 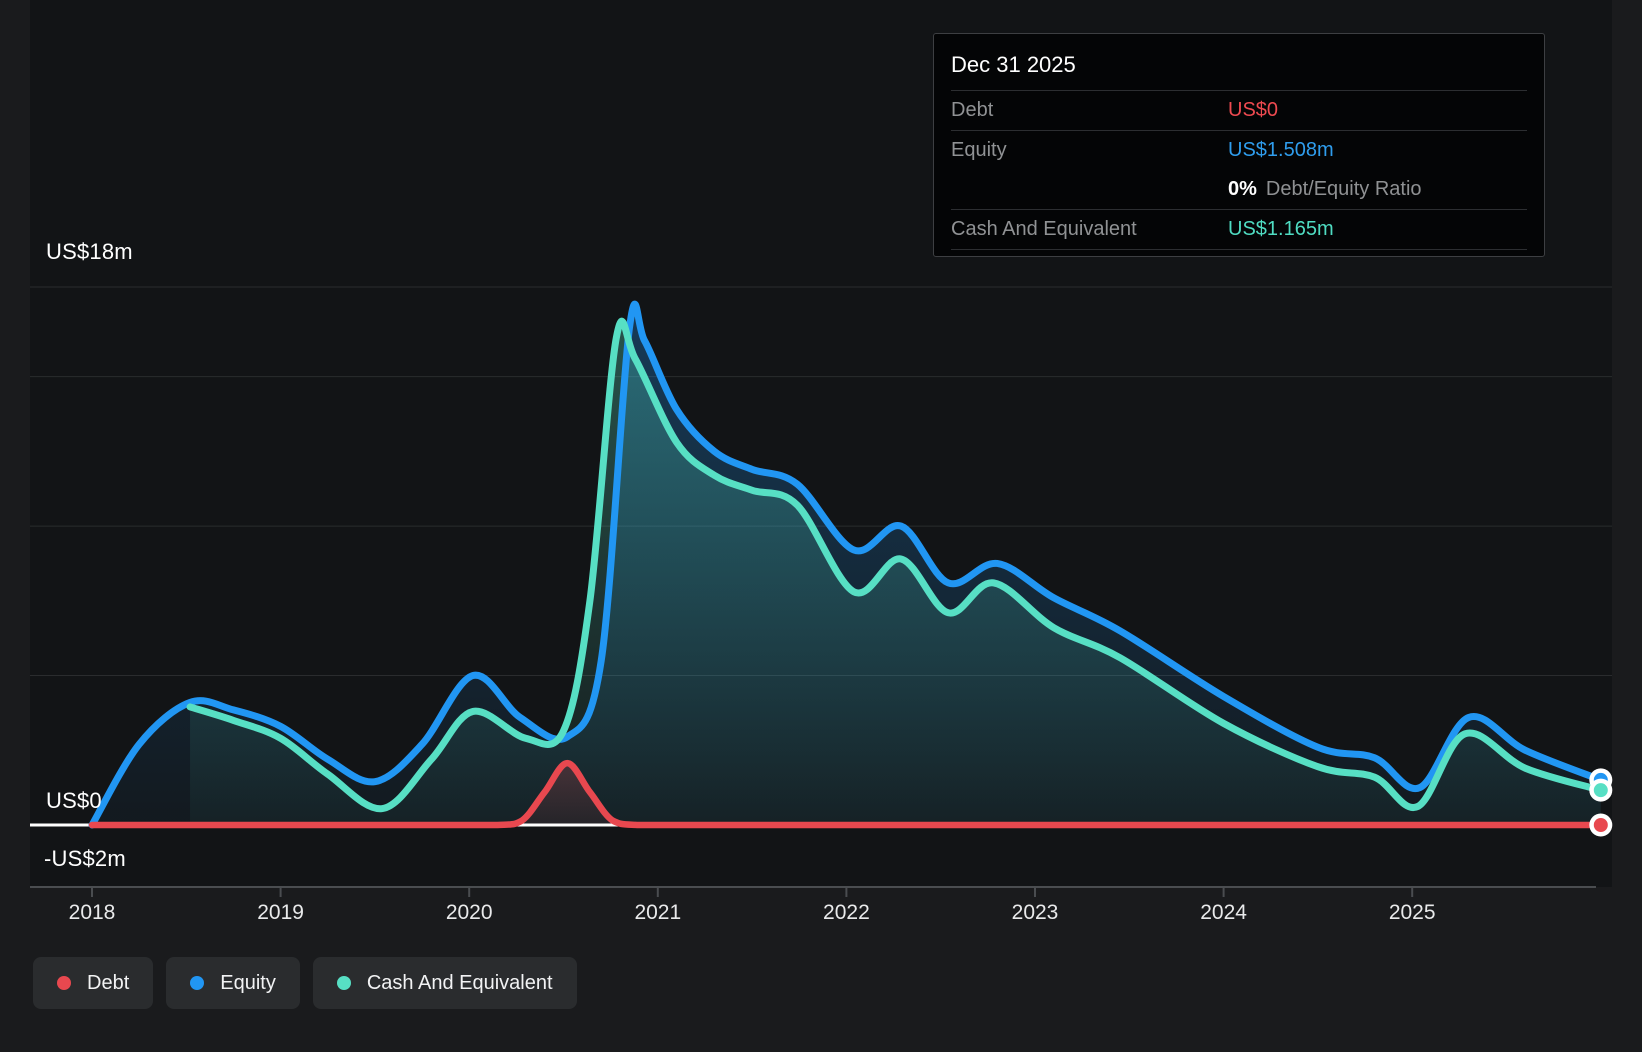 I want to click on tooltip-debt-label: Debt, so click(x=972, y=110).